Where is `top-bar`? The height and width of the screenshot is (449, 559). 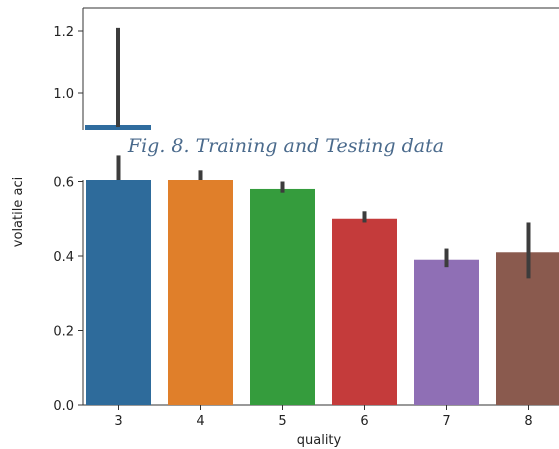
top-bar is located at coordinates (118, 127).